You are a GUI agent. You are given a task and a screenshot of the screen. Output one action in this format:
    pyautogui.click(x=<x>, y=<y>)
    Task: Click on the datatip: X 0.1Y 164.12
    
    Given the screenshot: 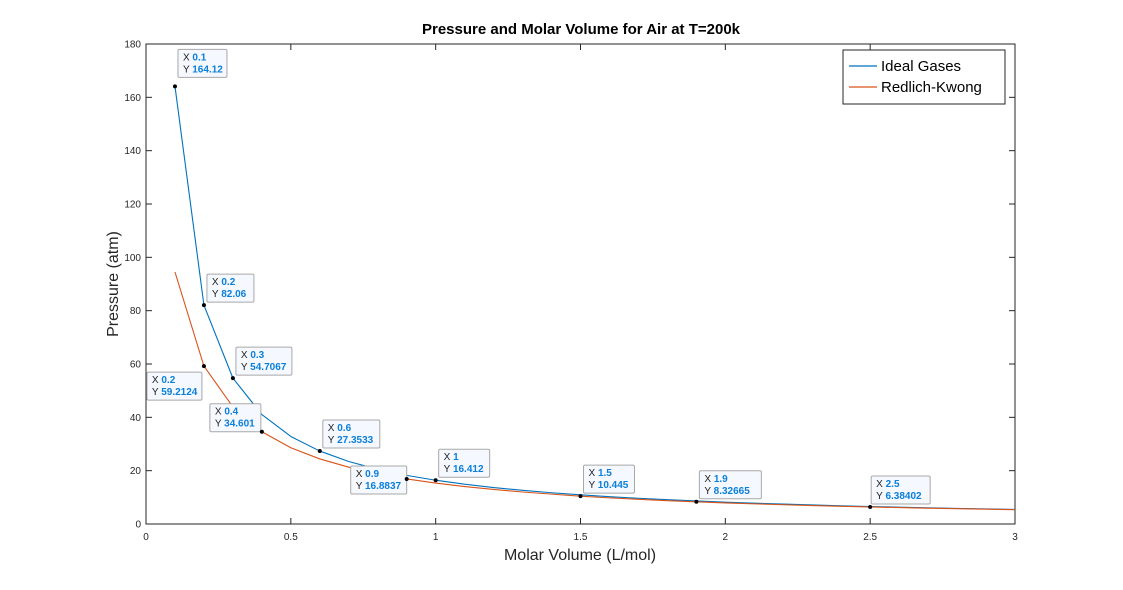 What is the action you would take?
    pyautogui.click(x=200, y=68)
    